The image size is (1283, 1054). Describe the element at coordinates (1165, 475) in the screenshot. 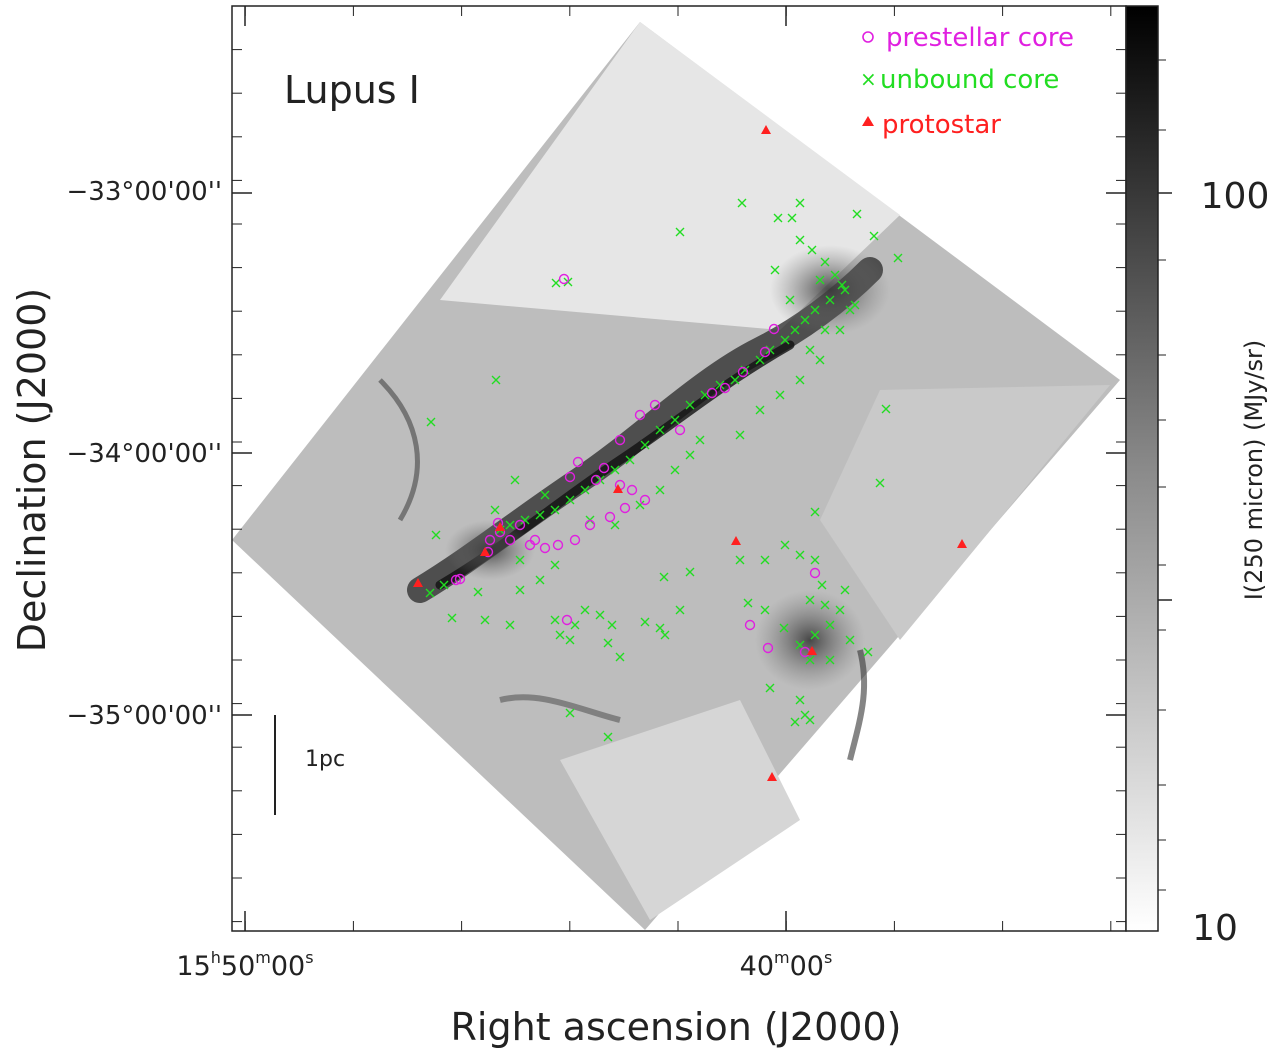

I see `colorbar-ticks` at that location.